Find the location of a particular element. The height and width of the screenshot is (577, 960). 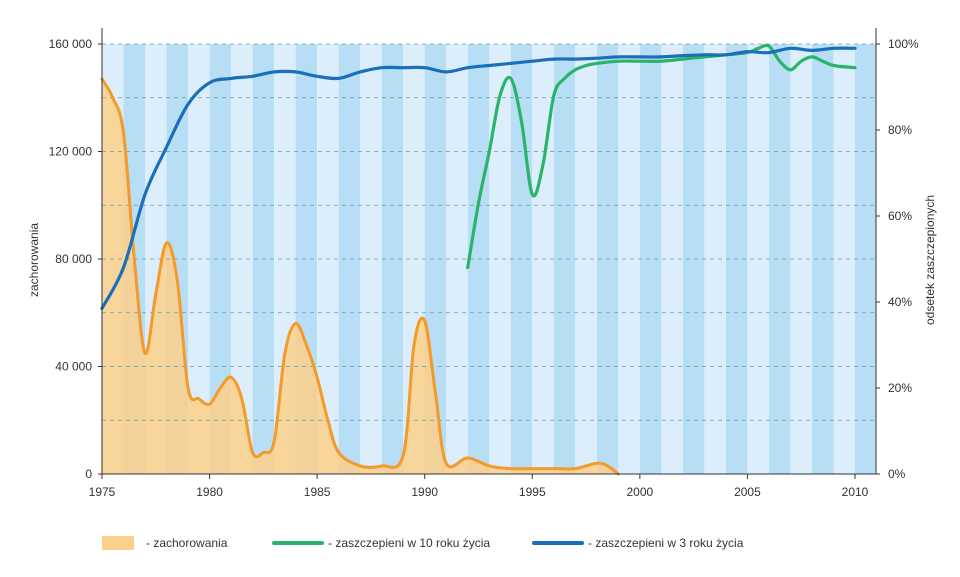

left-tick-label: 160 000 is located at coordinates (71, 44).